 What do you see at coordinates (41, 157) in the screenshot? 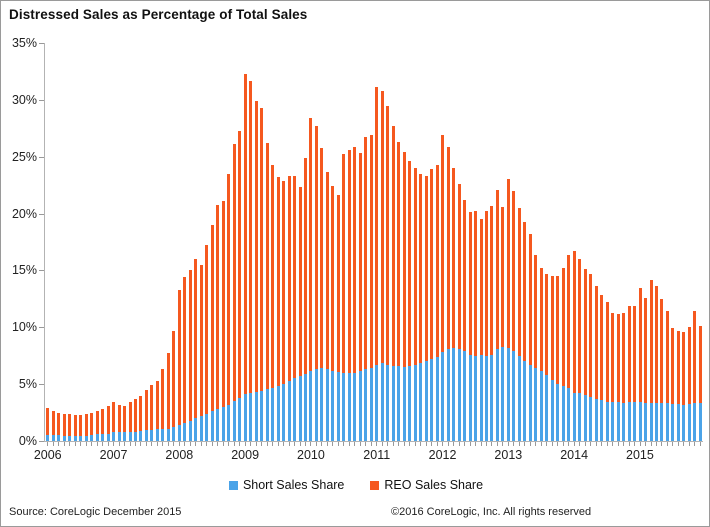
I see `y-tick-mark` at bounding box center [41, 157].